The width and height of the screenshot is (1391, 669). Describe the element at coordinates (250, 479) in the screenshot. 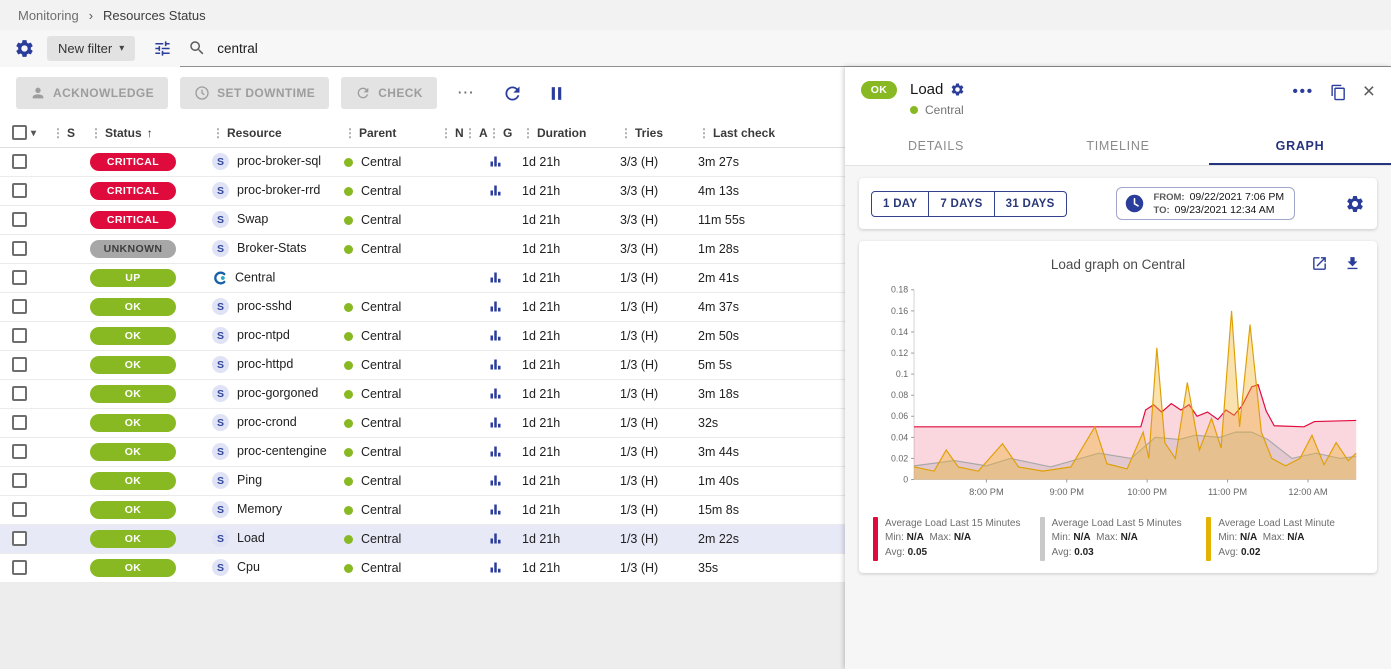

I see `resource-name: Ping` at that location.